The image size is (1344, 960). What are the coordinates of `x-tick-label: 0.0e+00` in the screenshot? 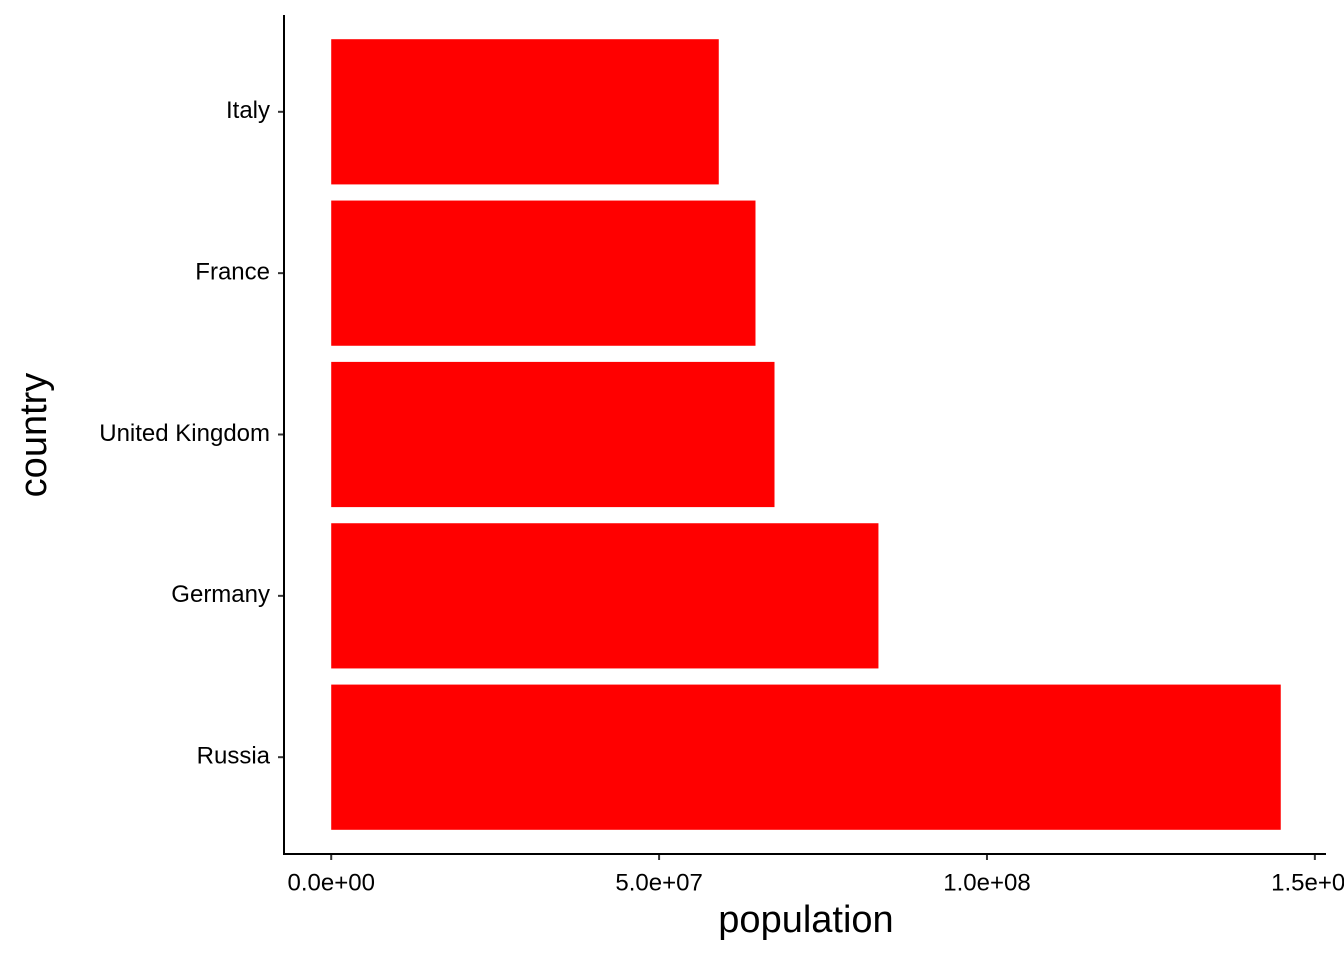 It's located at (331, 882).